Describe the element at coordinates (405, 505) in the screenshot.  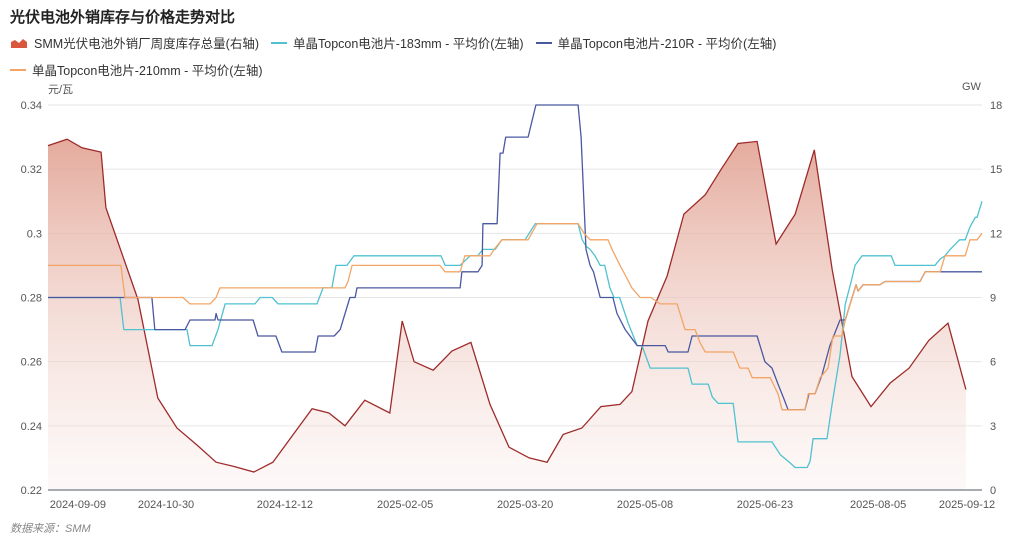
I see `x-tick-label: 2025-02-05` at that location.